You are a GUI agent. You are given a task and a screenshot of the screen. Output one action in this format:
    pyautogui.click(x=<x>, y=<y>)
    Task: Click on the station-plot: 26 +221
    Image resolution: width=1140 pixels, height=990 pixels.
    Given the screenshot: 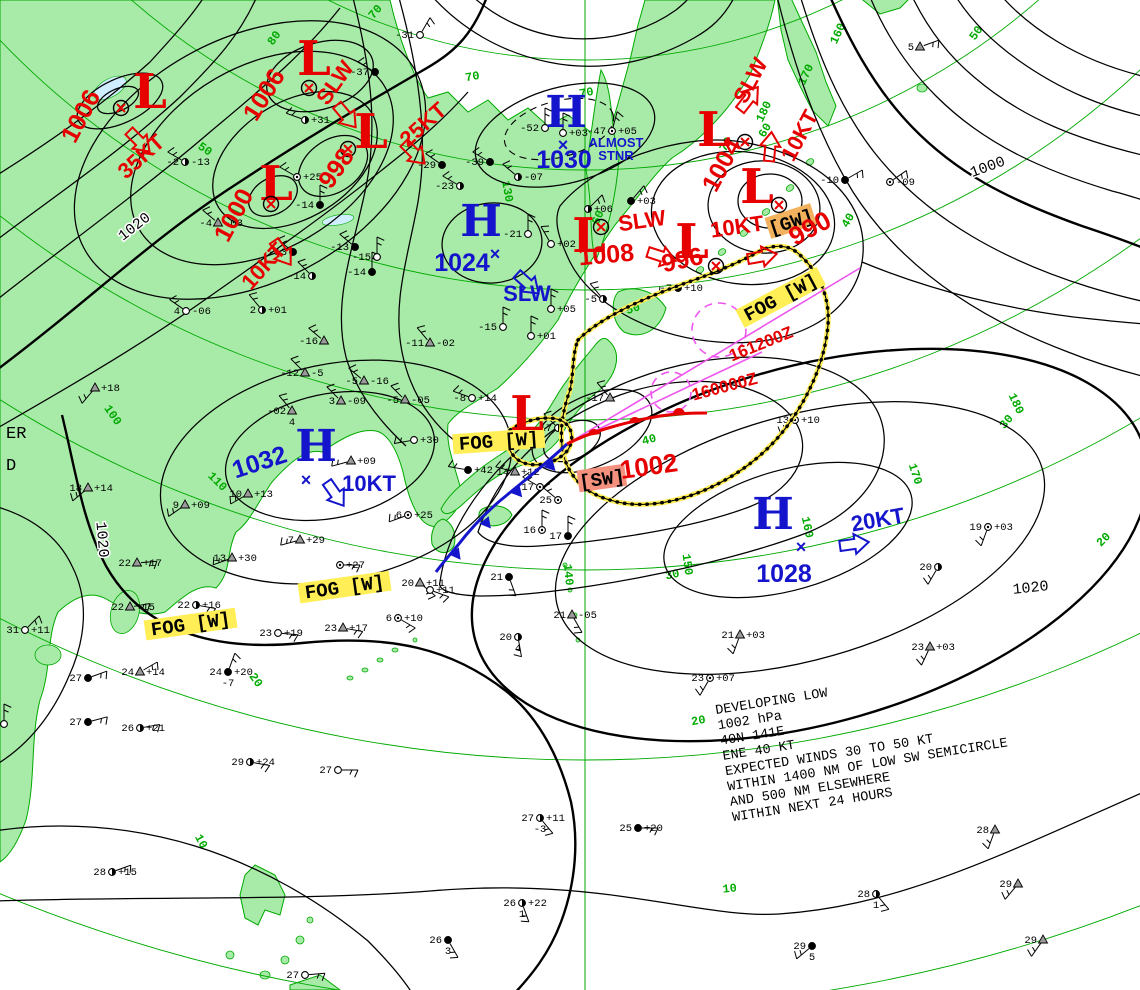 What is the action you would take?
    pyautogui.click(x=525, y=910)
    